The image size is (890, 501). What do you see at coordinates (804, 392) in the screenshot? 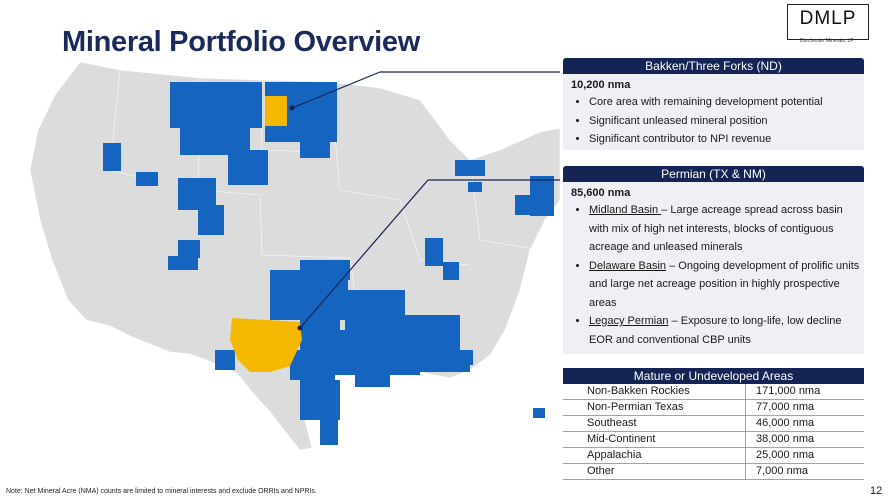
I see `nma-cell: 171,000 nma` at bounding box center [804, 392].